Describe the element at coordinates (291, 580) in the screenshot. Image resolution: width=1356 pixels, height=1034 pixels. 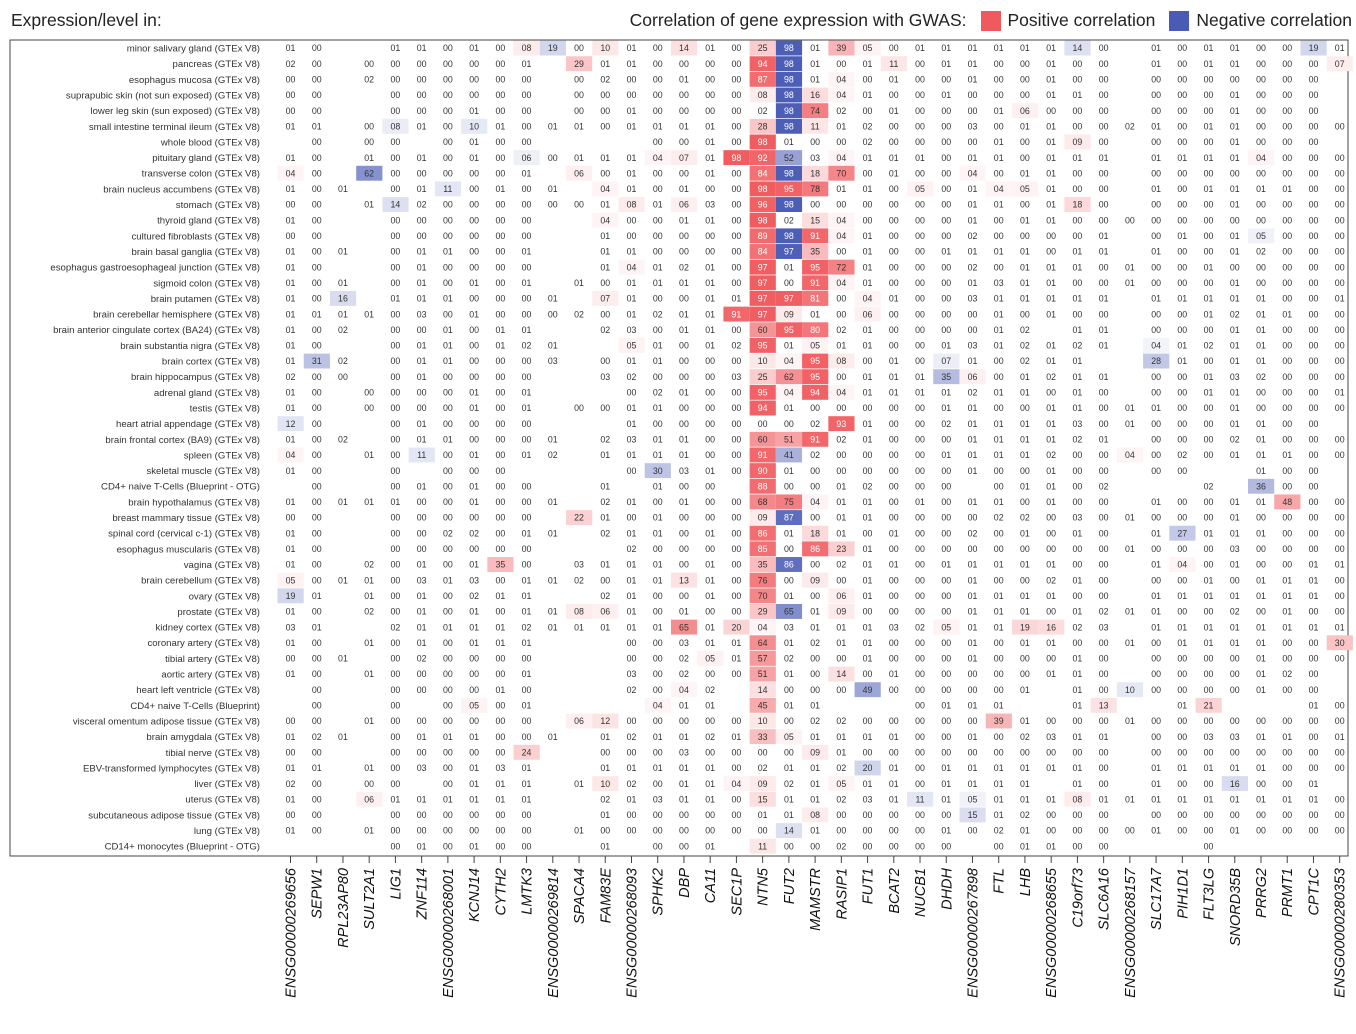
I see `cell-label: 05` at that location.